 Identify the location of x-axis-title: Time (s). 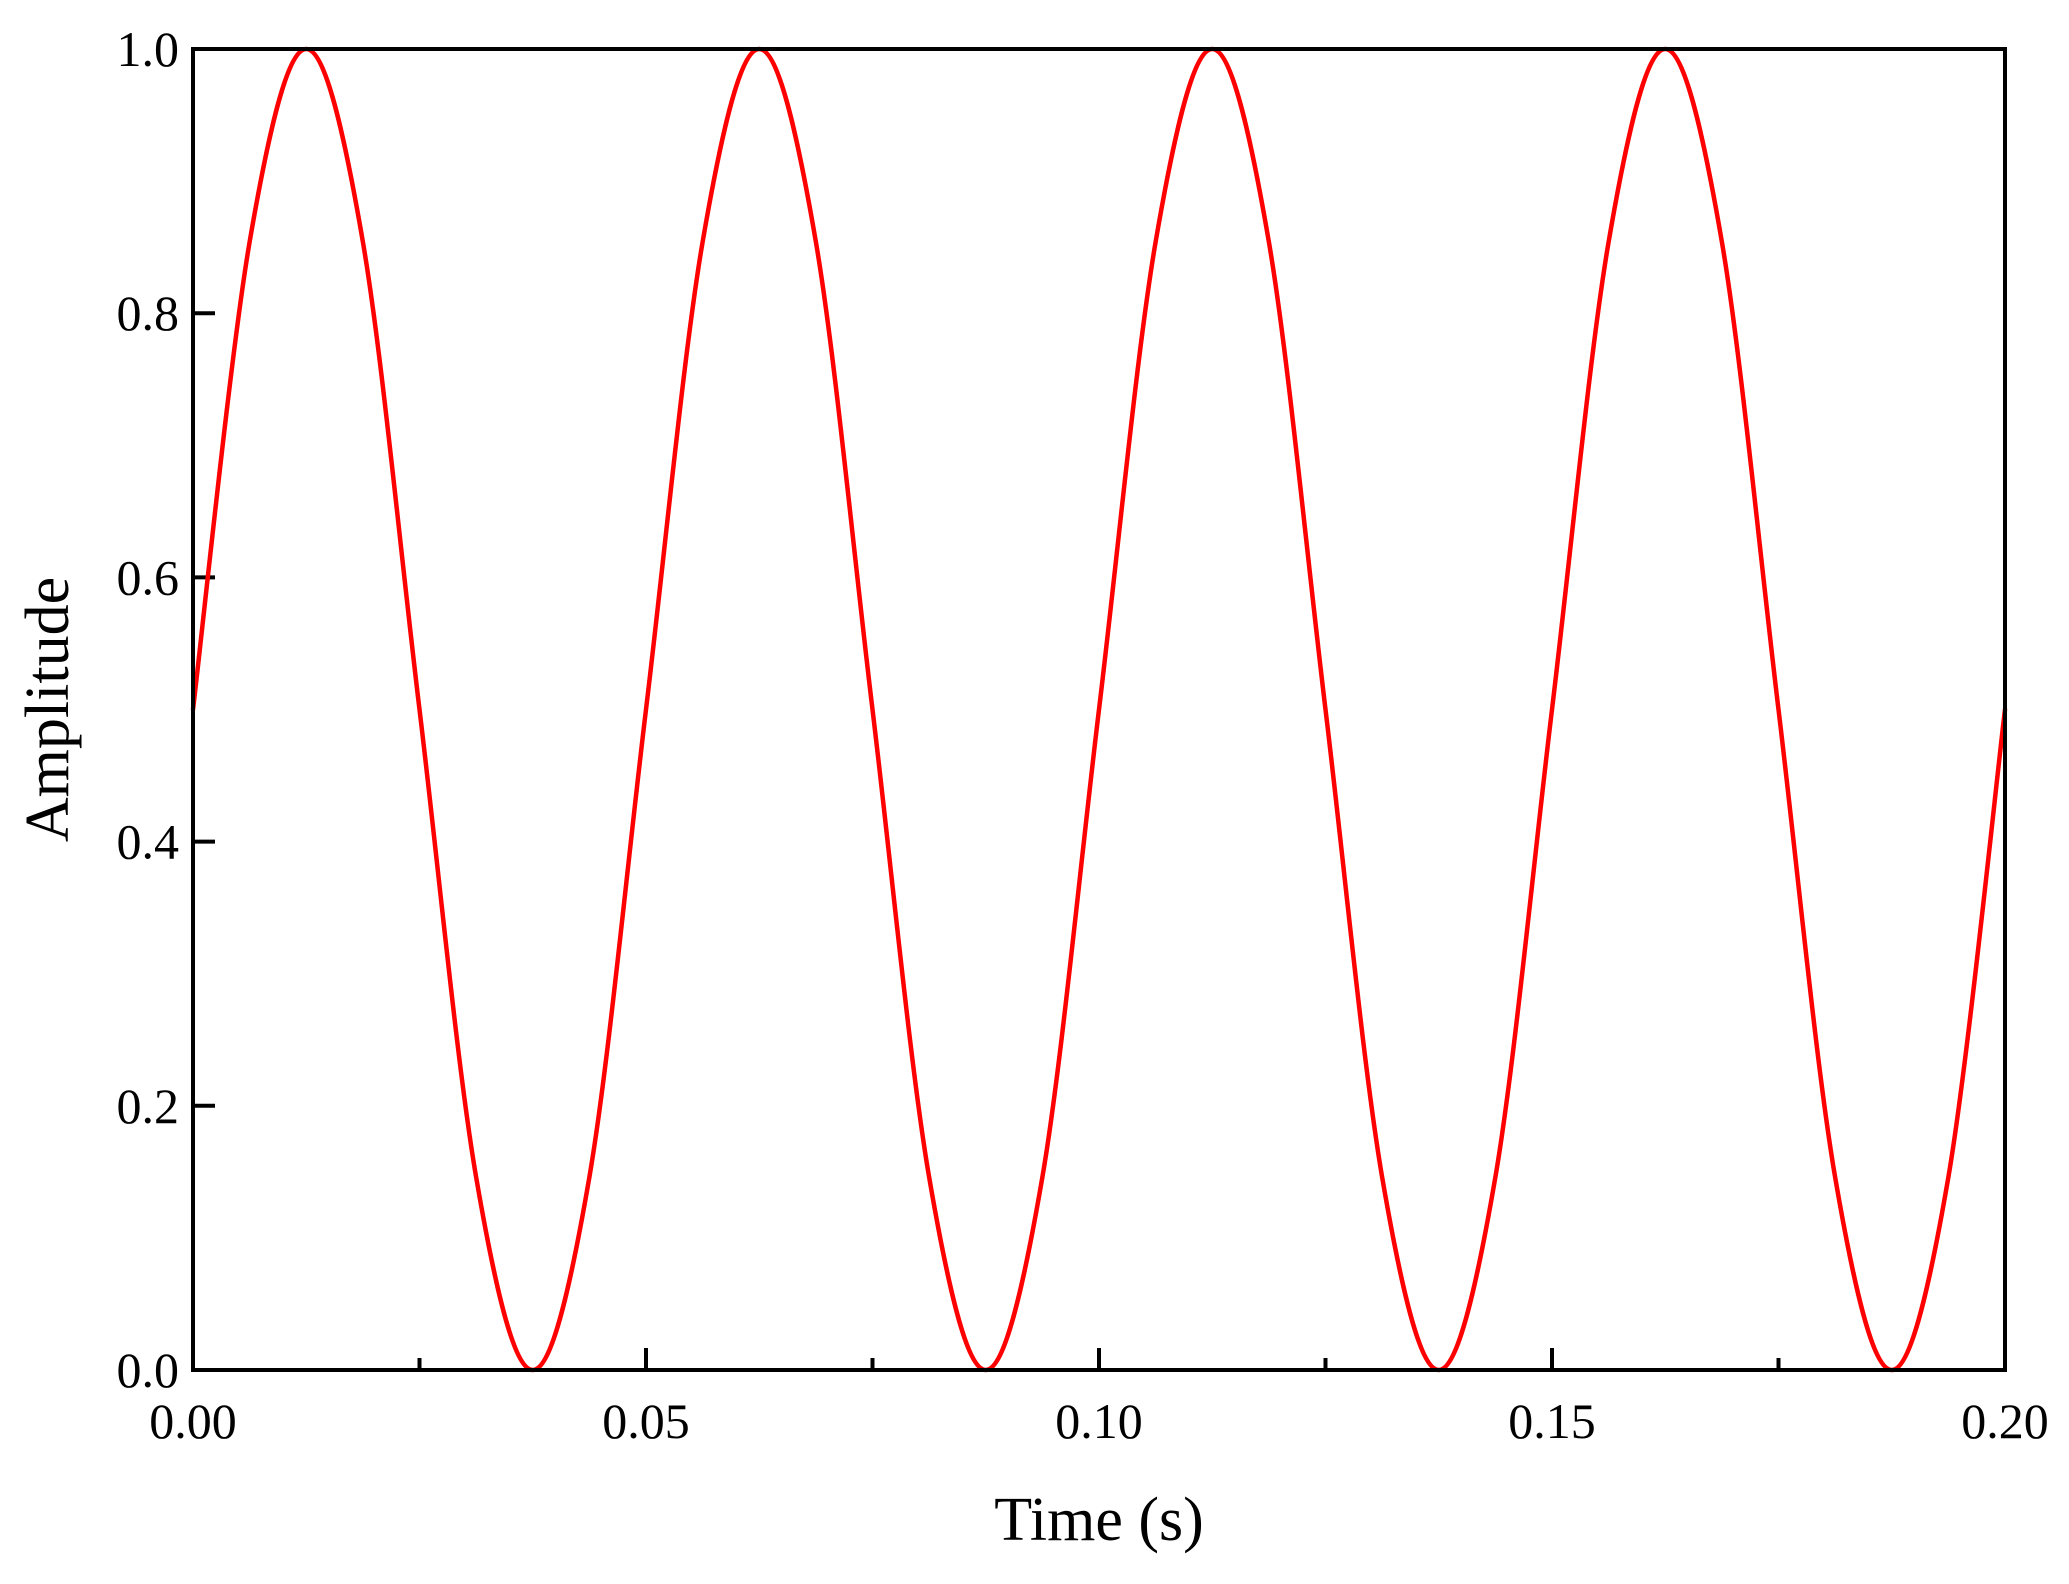
(1099, 1520).